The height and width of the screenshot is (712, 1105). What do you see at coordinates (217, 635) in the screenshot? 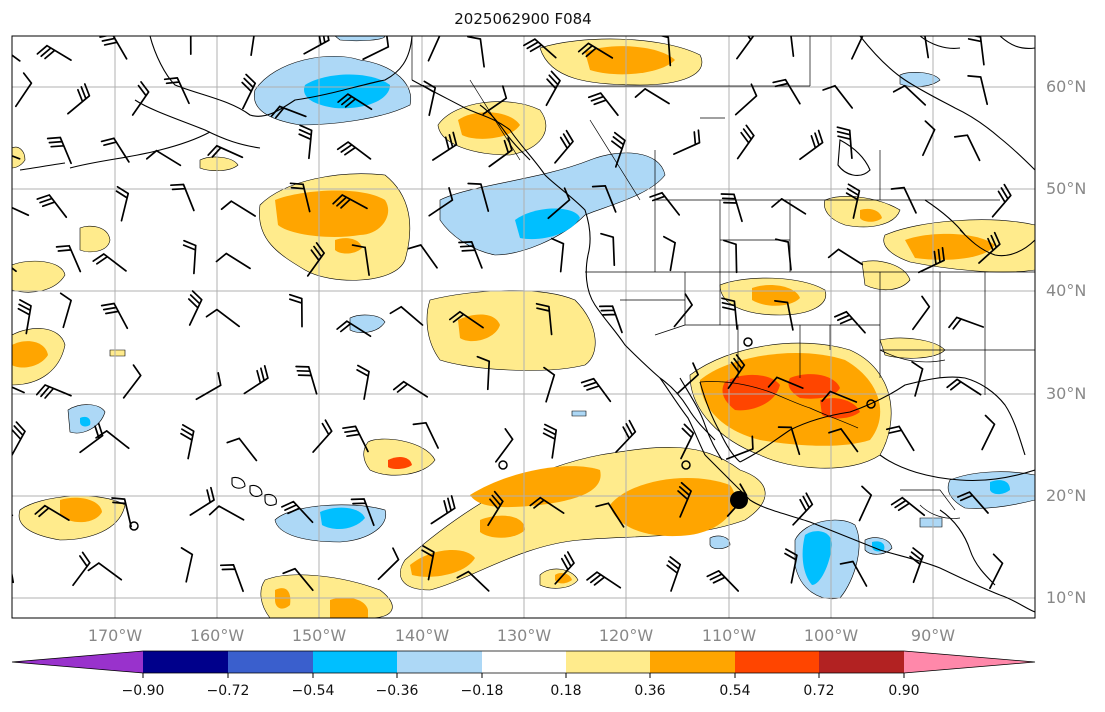
I see `longitude-label-160w: 160°W` at bounding box center [217, 635].